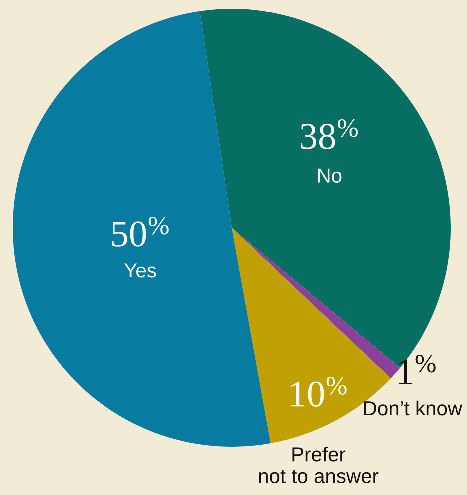  What do you see at coordinates (319, 392) in the screenshot?
I see `data-label: 10$^{%}$` at bounding box center [319, 392].